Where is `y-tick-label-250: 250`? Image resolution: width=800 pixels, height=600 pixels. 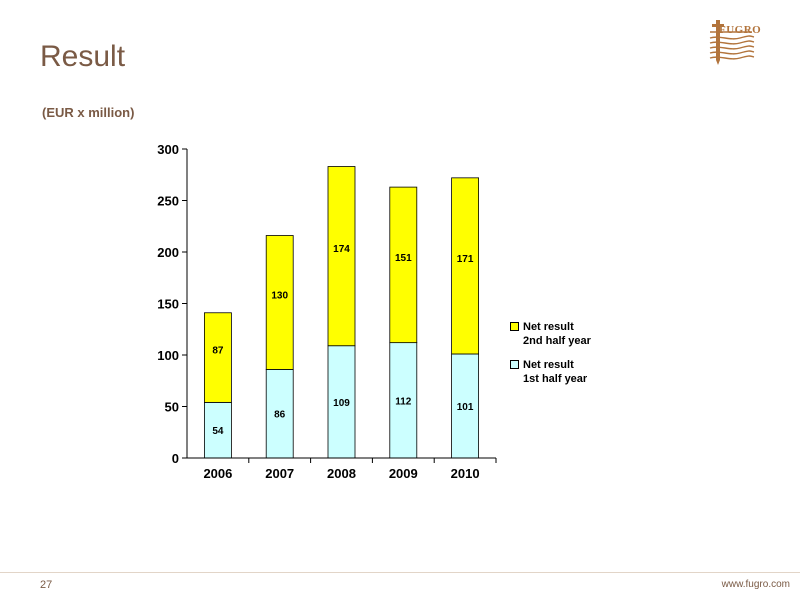 y-tick-label-250: 250 is located at coordinates (168, 201).